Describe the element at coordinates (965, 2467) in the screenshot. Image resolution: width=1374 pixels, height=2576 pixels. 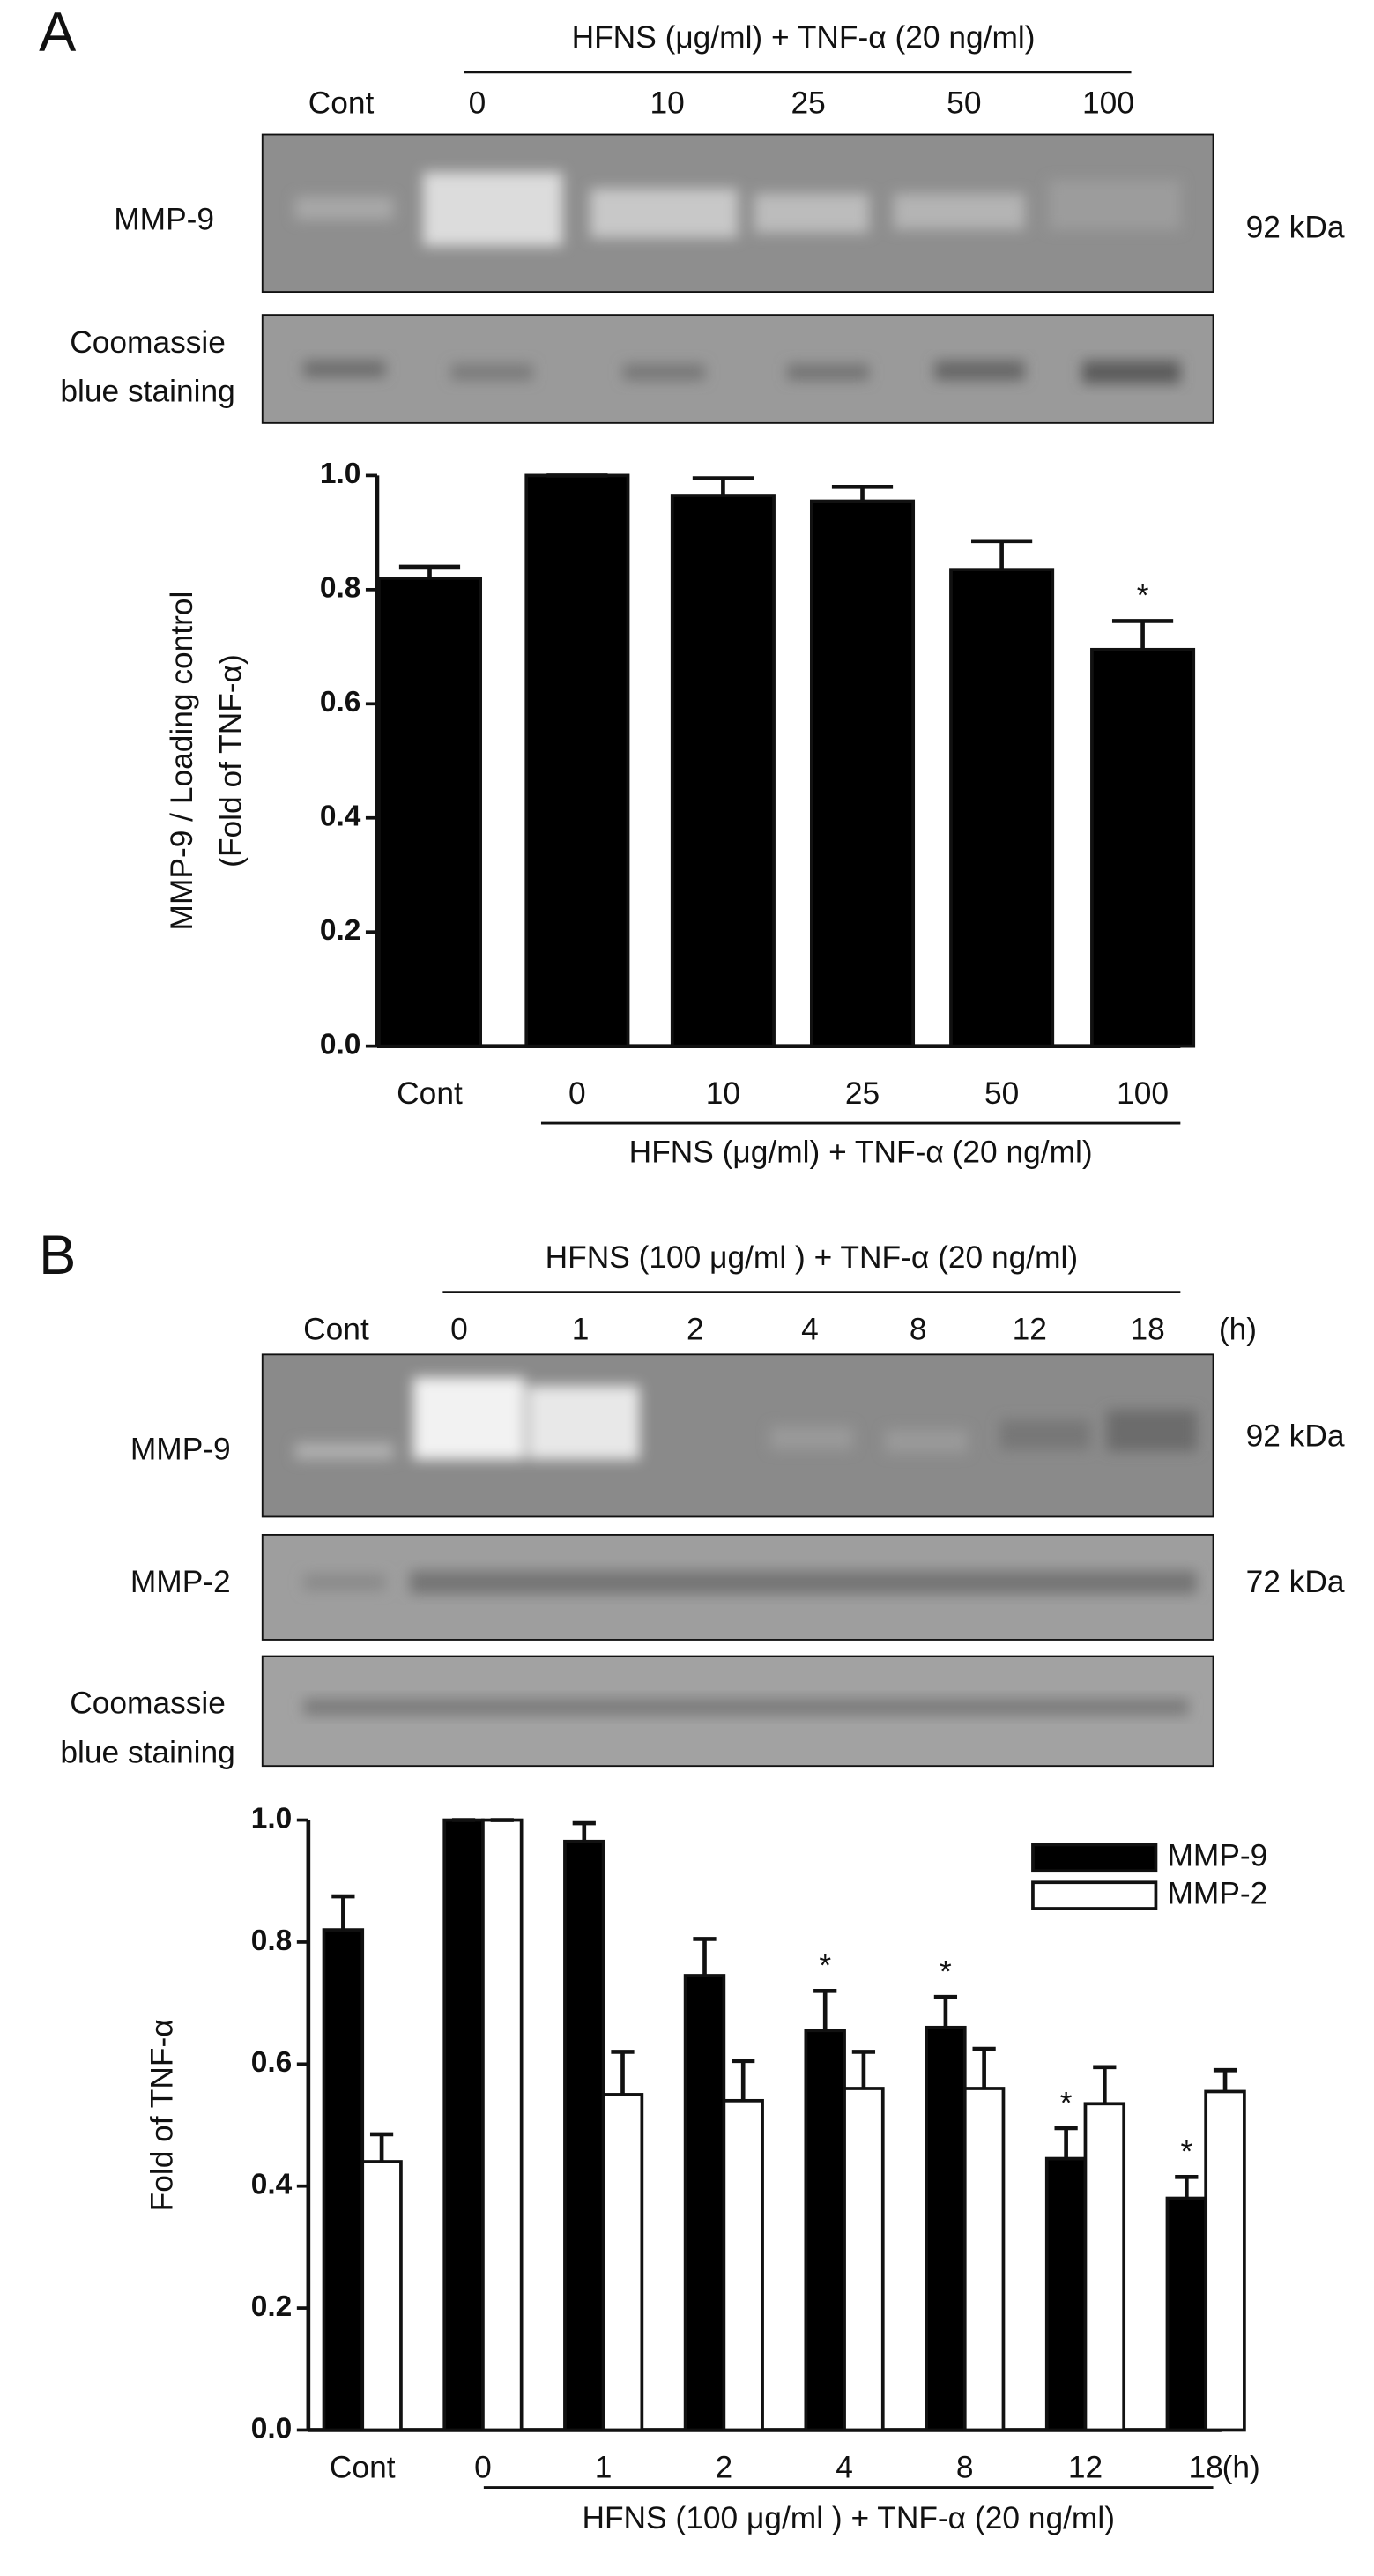
I see `x-tick-label: 8` at that location.